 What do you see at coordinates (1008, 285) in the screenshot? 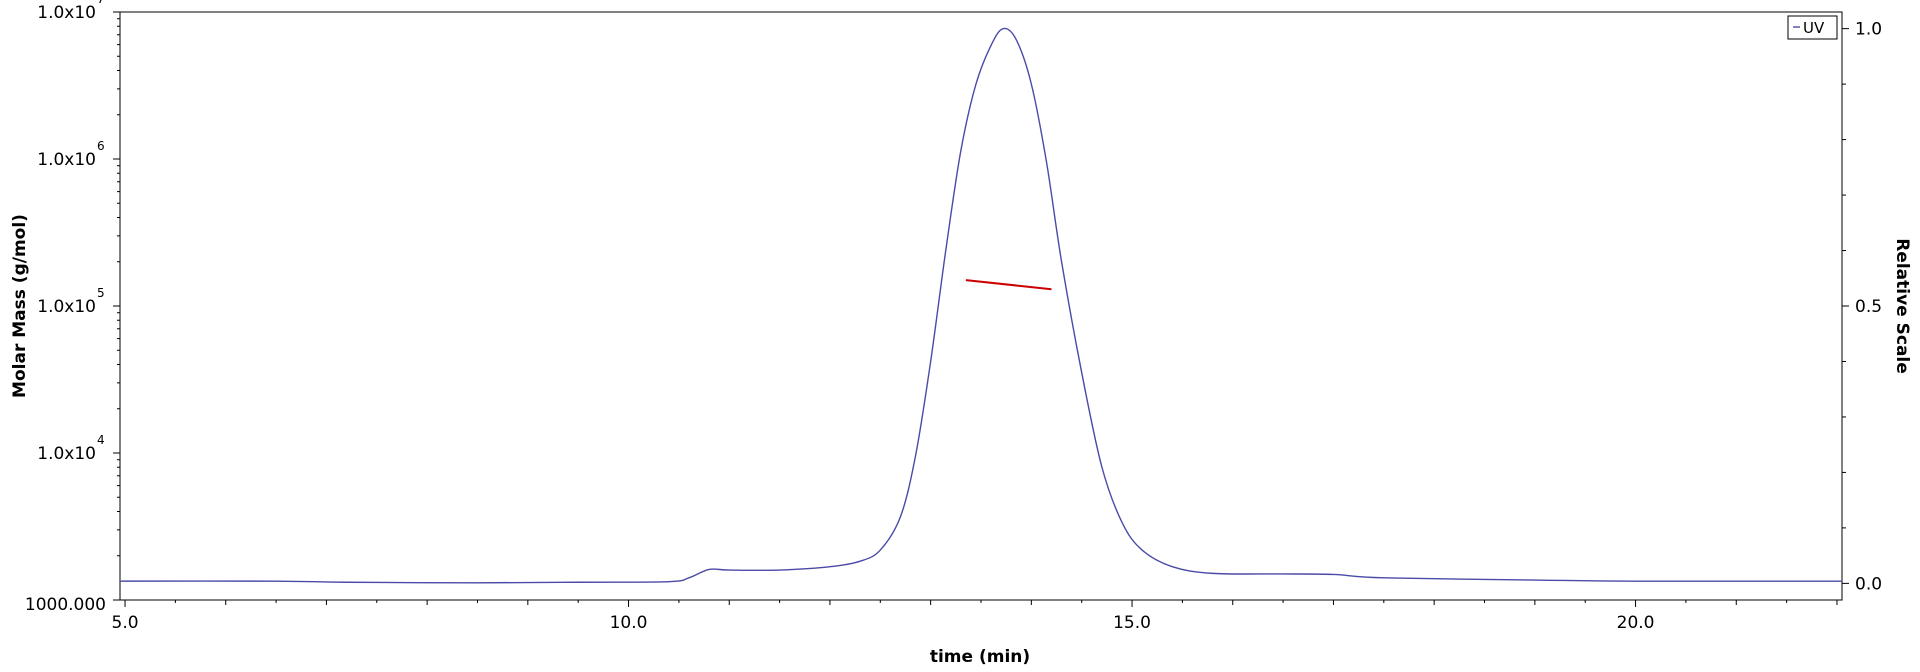
I see `series-line-molar-mass` at bounding box center [1008, 285].